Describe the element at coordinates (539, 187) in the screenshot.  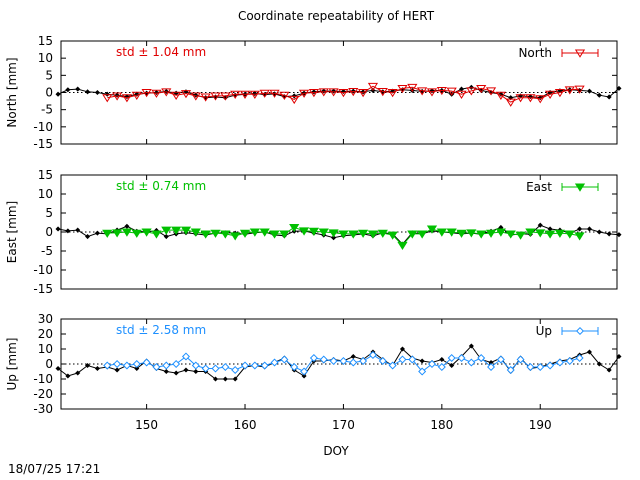
I see `legend-label: East` at that location.